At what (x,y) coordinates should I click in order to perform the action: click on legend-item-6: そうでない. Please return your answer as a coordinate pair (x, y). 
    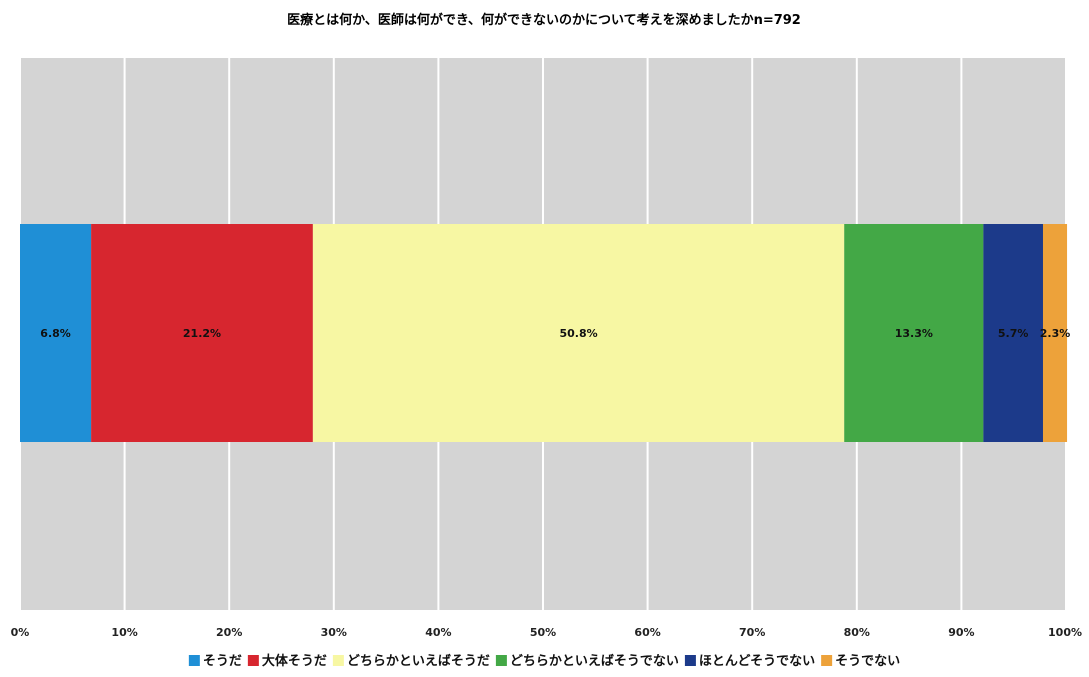
    Looking at the image, I should click on (860, 661).